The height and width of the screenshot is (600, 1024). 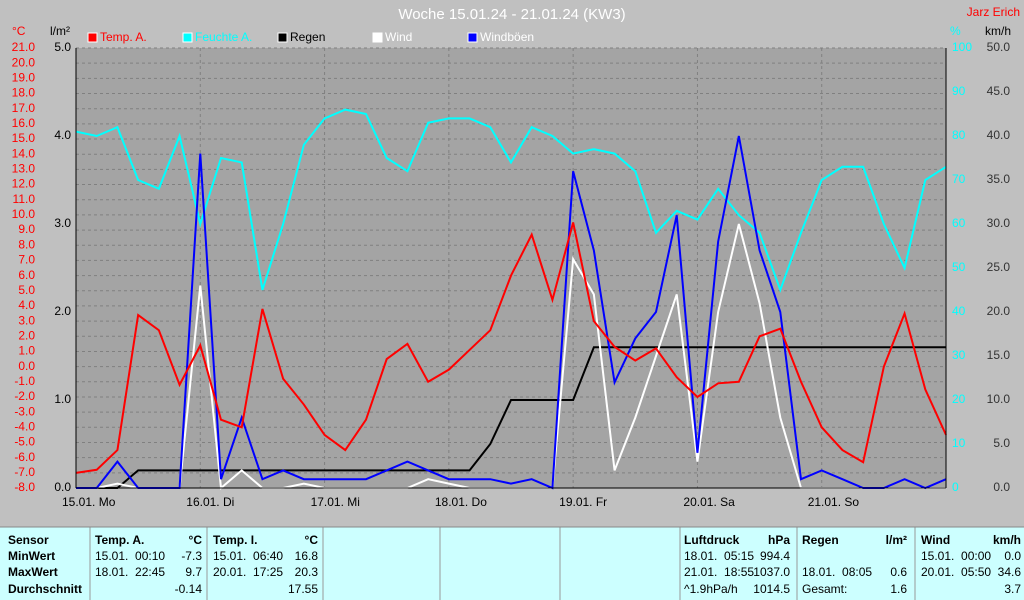 I want to click on tick-label: 80, so click(x=959, y=135).